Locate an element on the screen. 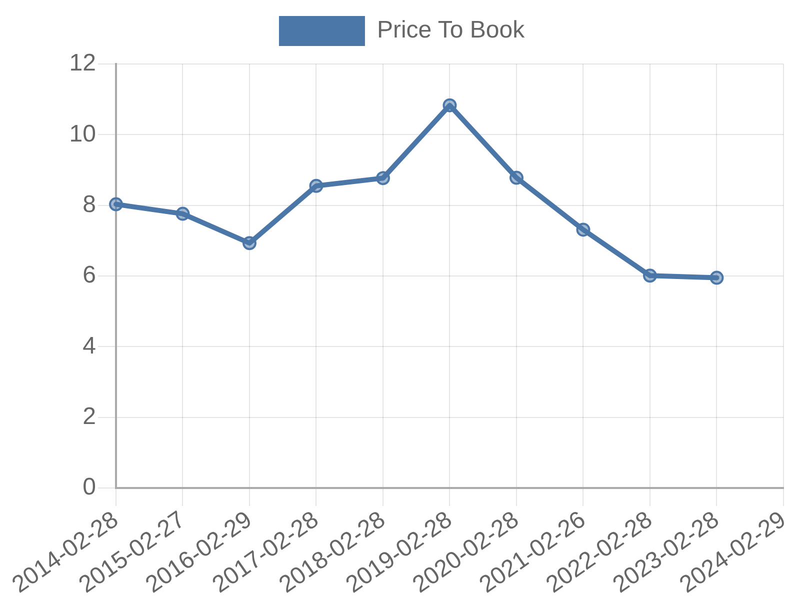 This screenshot has width=800, height=600. y-tick-label: 10 is located at coordinates (82, 134).